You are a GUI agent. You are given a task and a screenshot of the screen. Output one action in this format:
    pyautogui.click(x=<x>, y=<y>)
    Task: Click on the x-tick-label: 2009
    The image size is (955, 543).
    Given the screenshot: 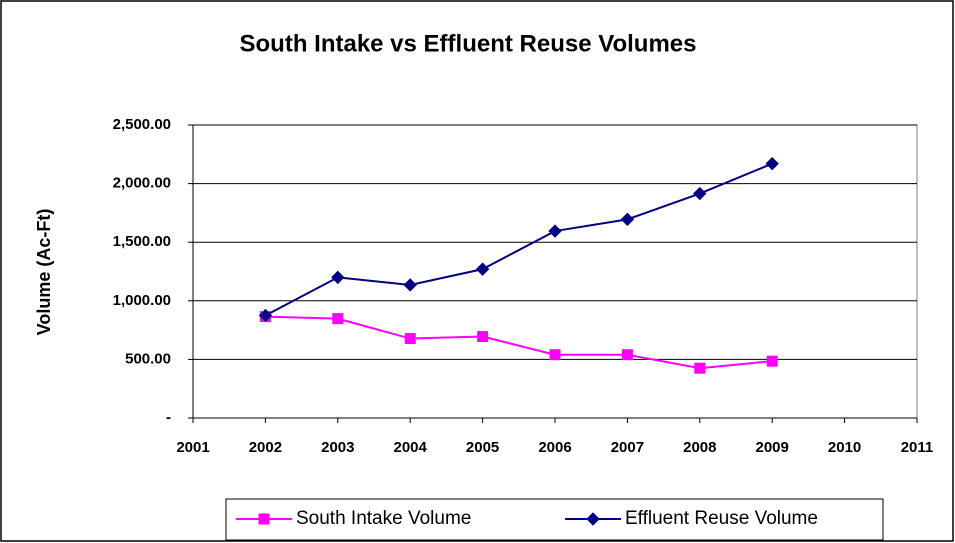 What is the action you would take?
    pyautogui.click(x=772, y=447)
    